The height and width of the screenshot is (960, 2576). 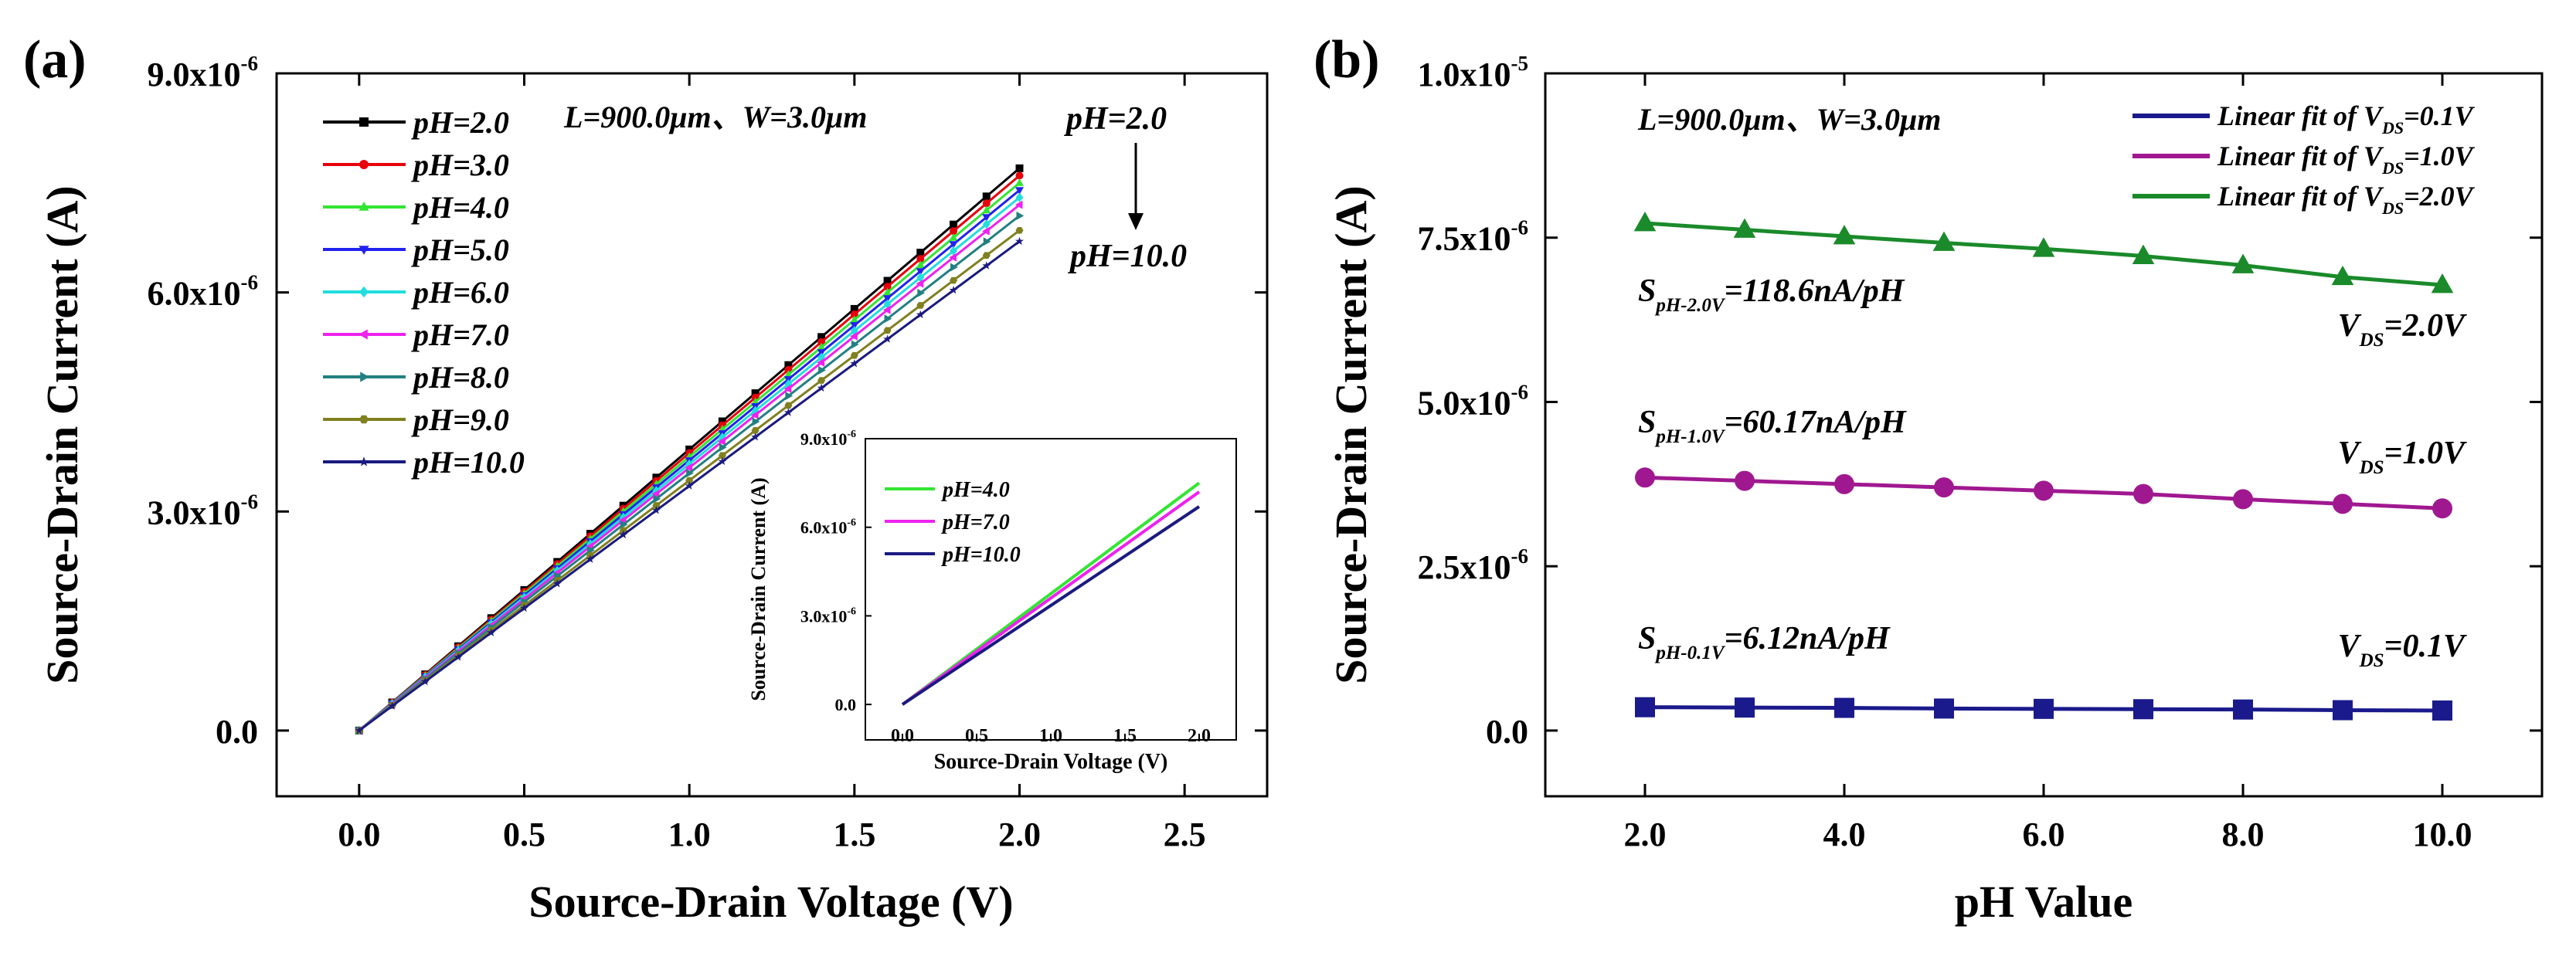 What do you see at coordinates (460, 249) in the screenshot?
I see `legend-label: pH=5.0` at bounding box center [460, 249].